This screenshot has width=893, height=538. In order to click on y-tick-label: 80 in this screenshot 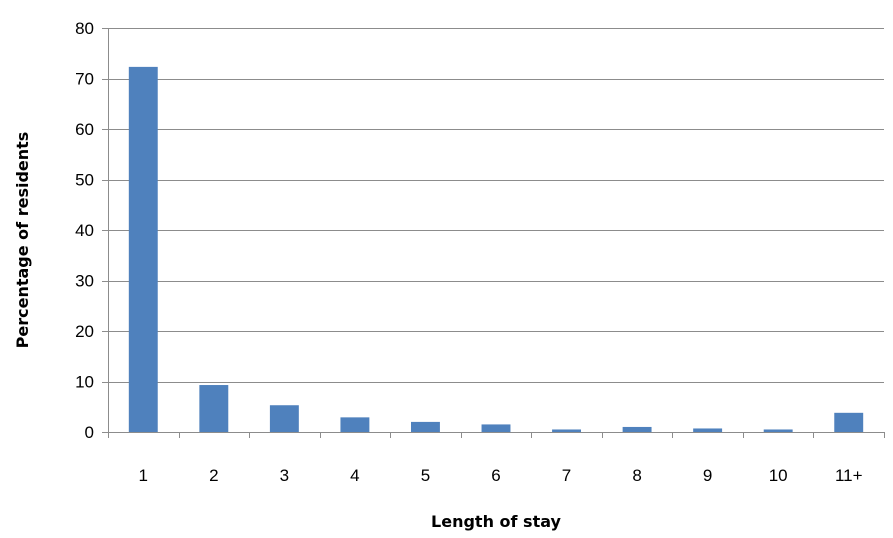, I will do `click(84, 28)`.